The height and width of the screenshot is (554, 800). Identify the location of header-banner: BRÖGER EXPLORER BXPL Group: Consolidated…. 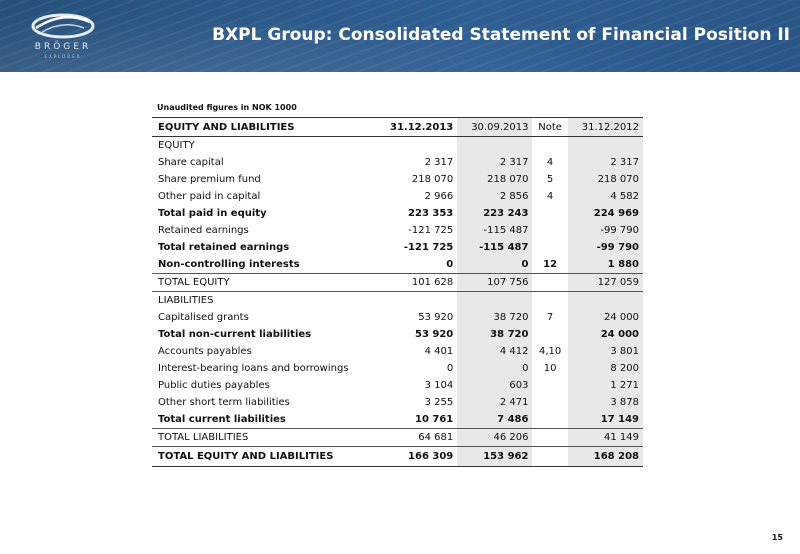
(400, 36).